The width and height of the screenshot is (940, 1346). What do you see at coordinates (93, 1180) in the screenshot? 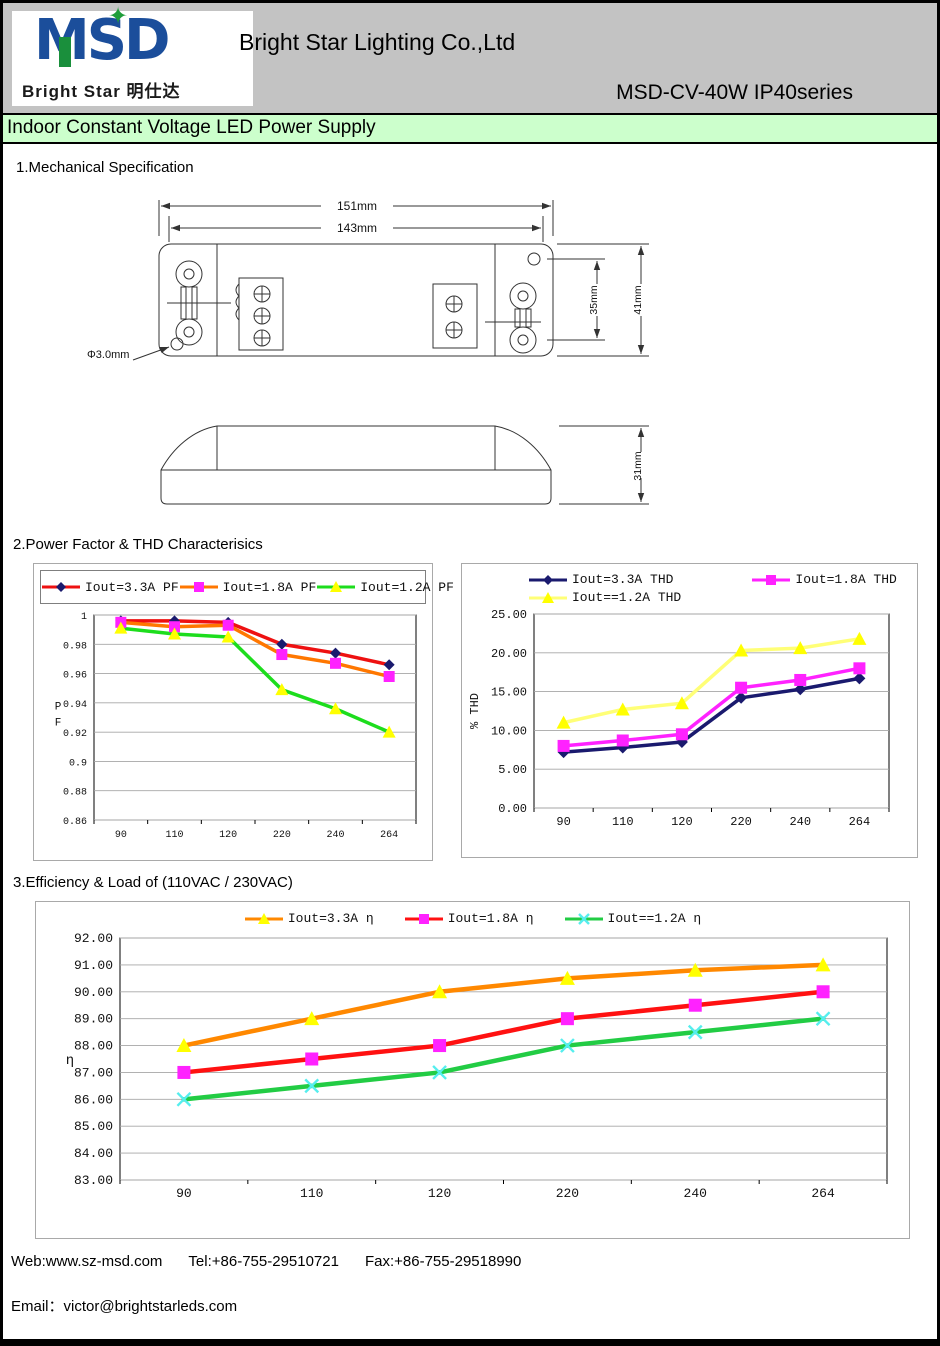
I see `svg-text: 83.00` at bounding box center [93, 1180].